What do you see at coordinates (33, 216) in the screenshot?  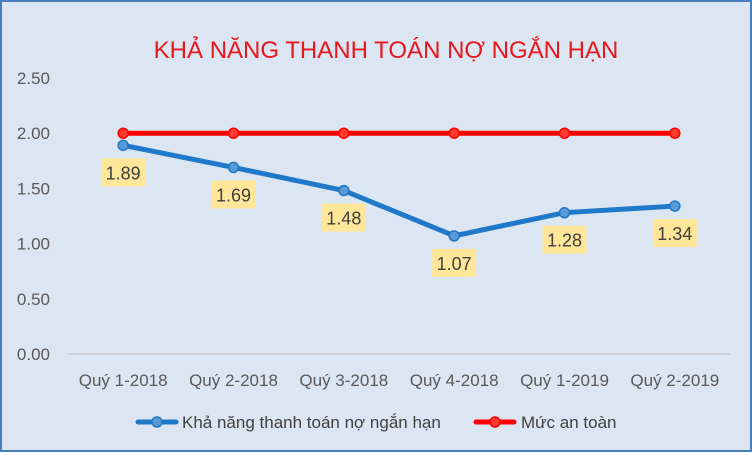 I see `y-axis: 0.00 0.50 1.00 1.50 2.00 2.50` at bounding box center [33, 216].